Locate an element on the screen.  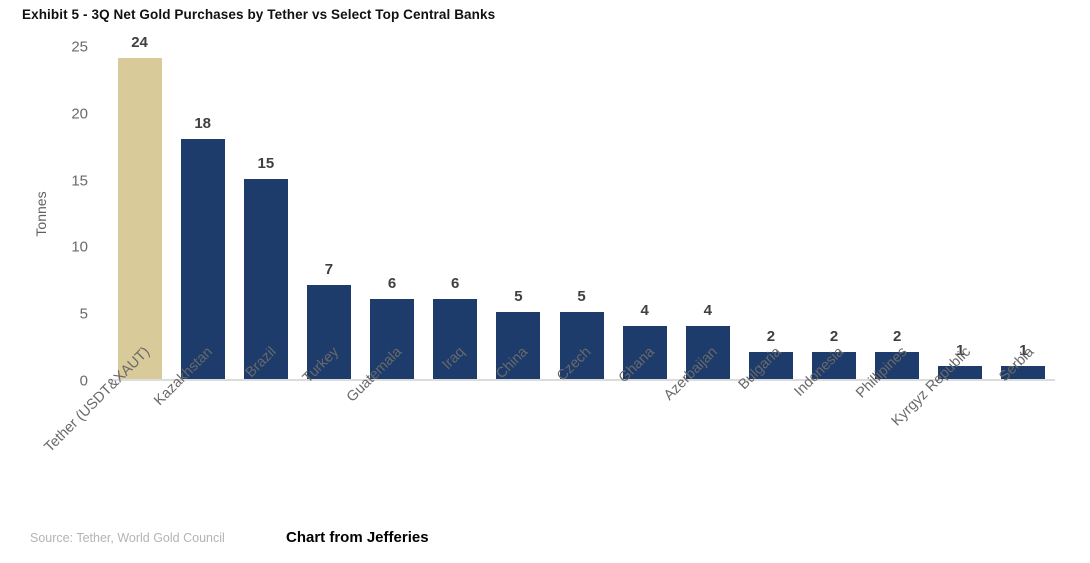
bar-brazil is located at coordinates (265, 278).